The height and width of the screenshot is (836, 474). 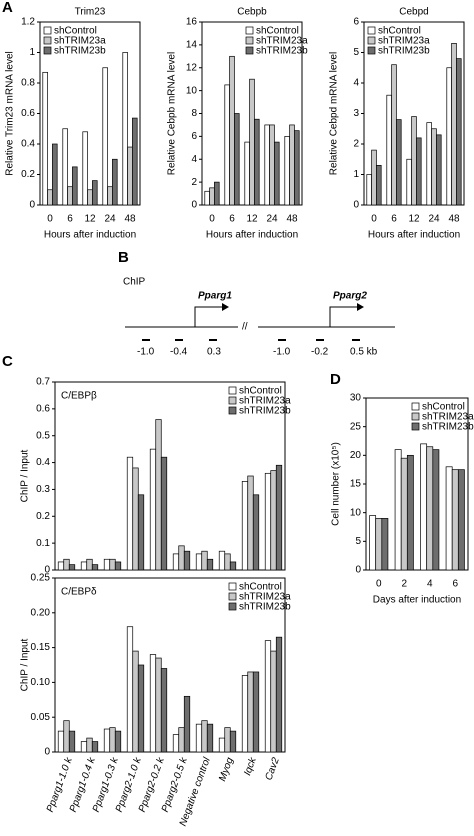 What do you see at coordinates (43, 462) in the screenshot?
I see `y-tick-label: 0.4` at bounding box center [43, 462].